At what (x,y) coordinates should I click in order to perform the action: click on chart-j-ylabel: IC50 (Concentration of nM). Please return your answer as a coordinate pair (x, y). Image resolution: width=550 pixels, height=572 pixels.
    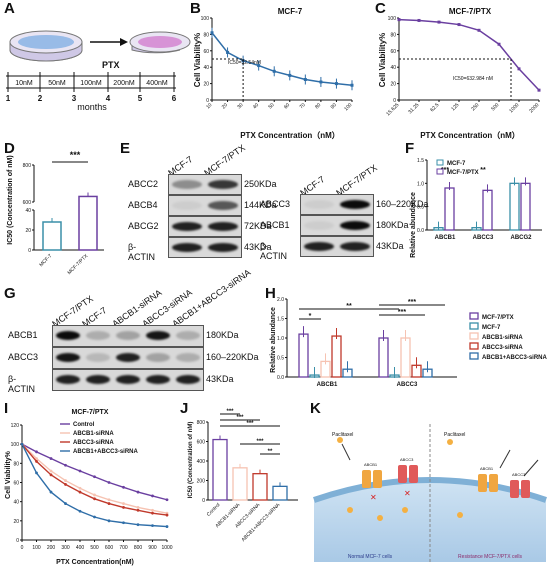
    Looking at the image, I should click on (191, 460).